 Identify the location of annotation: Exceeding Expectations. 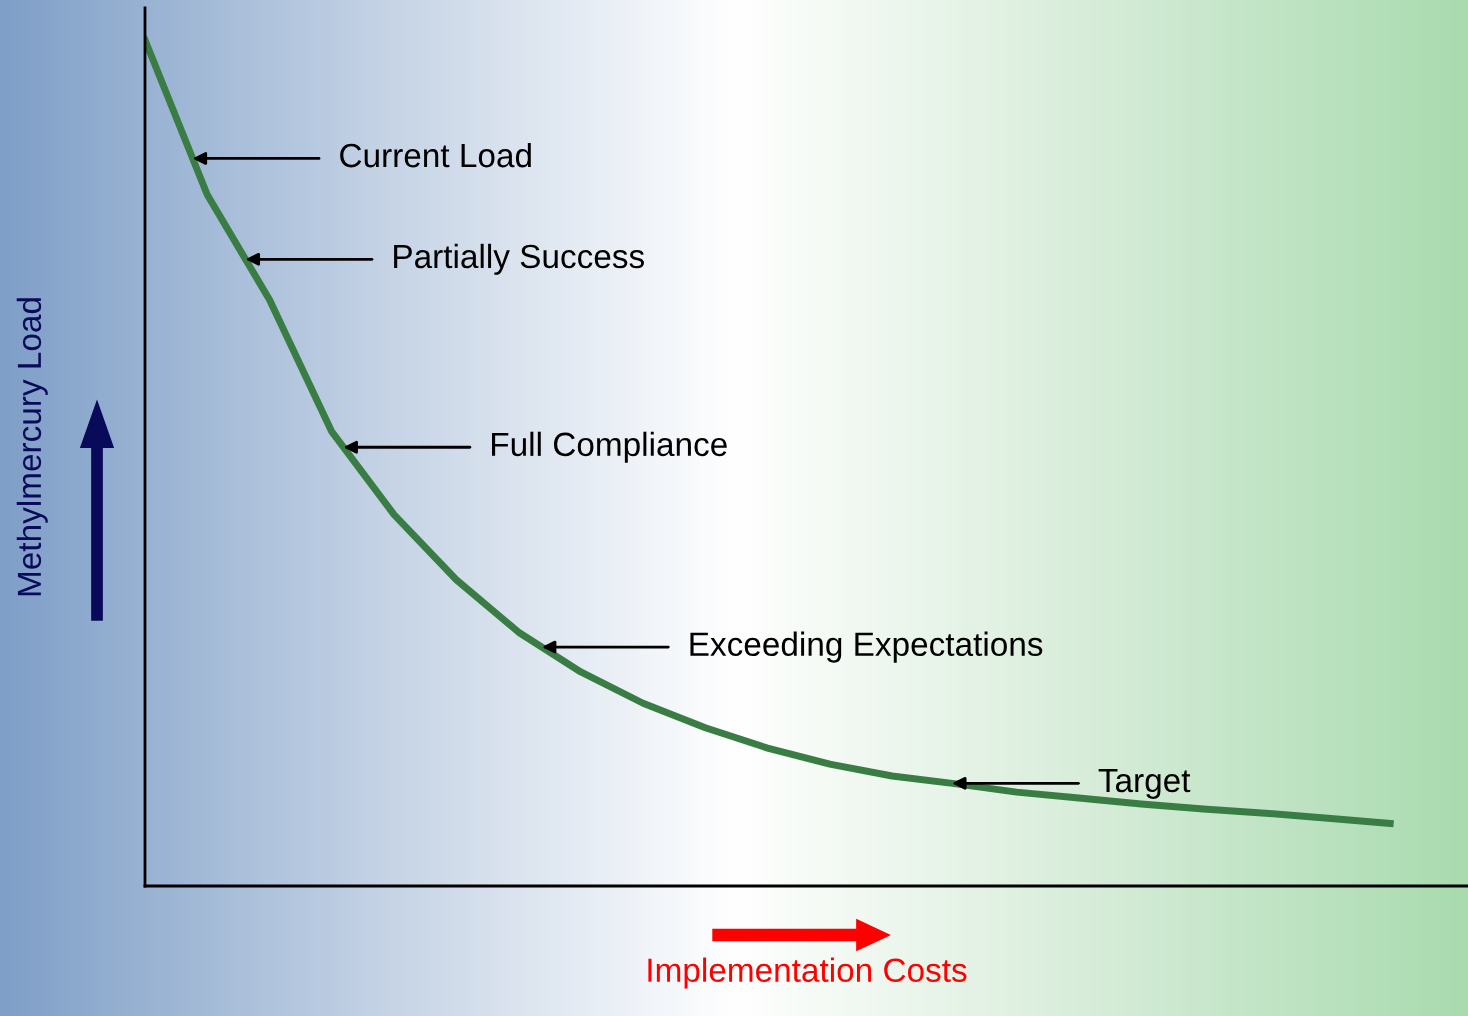
(866, 647).